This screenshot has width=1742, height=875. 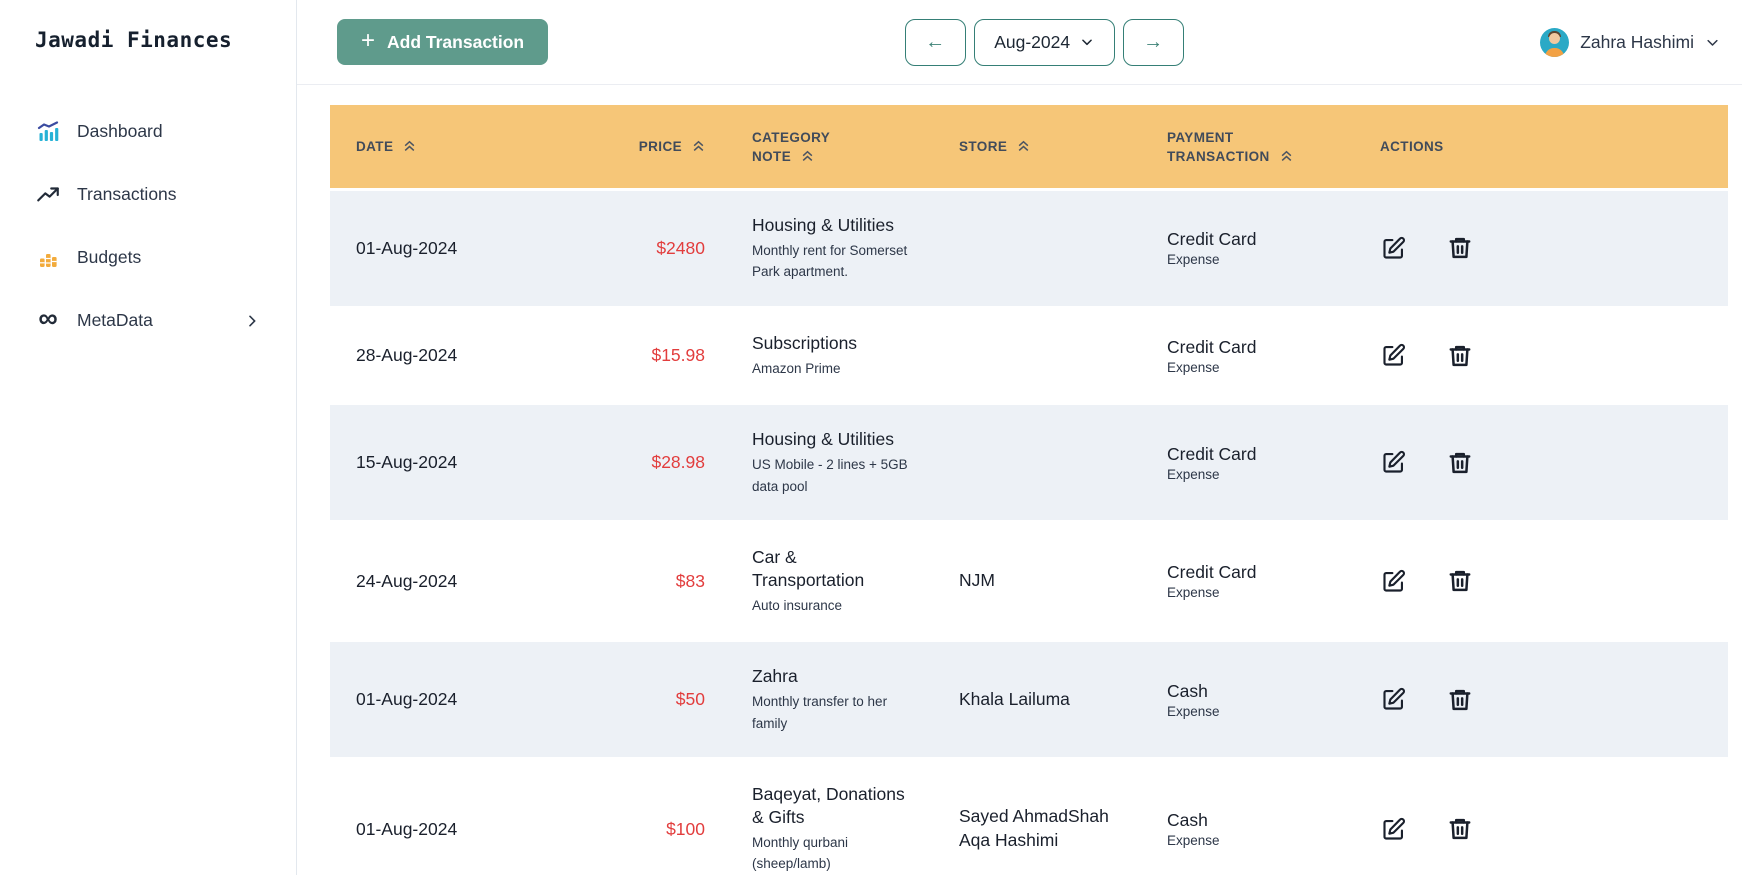 I want to click on transaction-price: $100, so click(x=685, y=828).